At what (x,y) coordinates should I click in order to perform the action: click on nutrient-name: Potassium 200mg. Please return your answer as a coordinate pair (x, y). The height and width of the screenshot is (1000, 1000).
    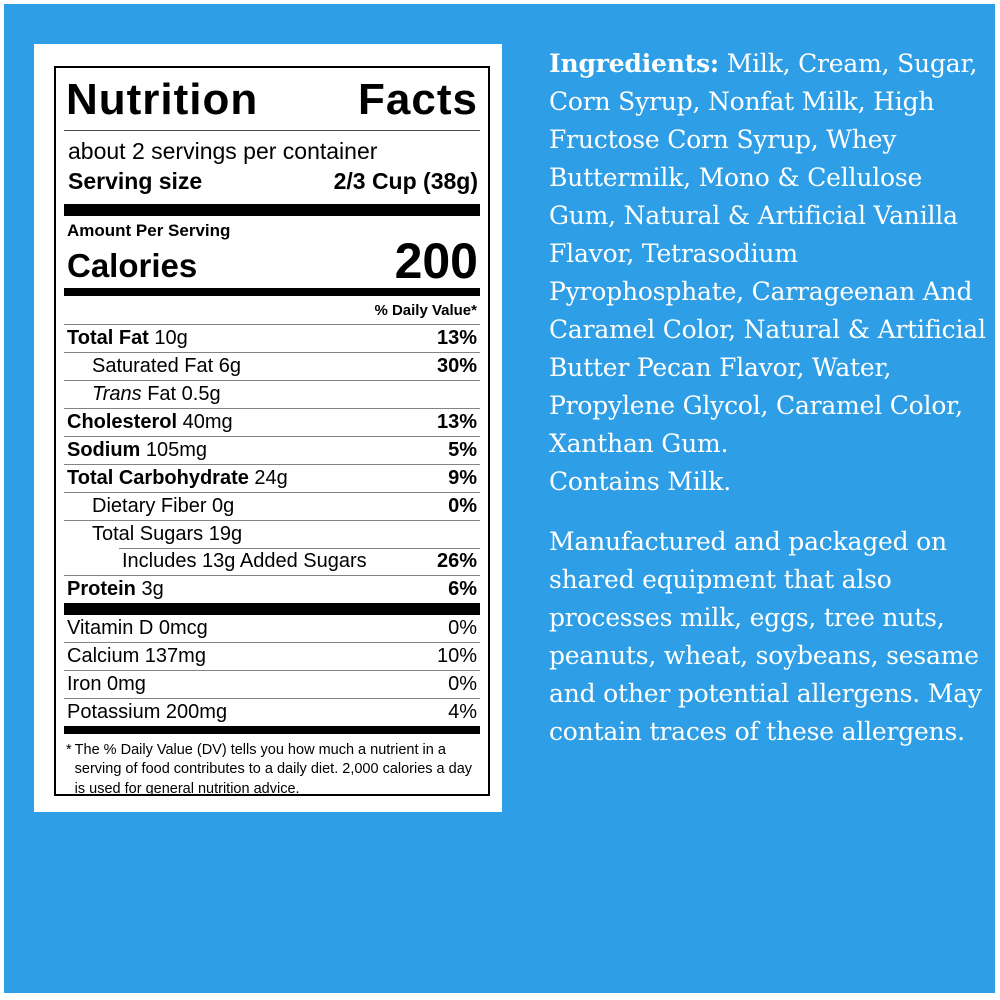
    Looking at the image, I should click on (147, 711).